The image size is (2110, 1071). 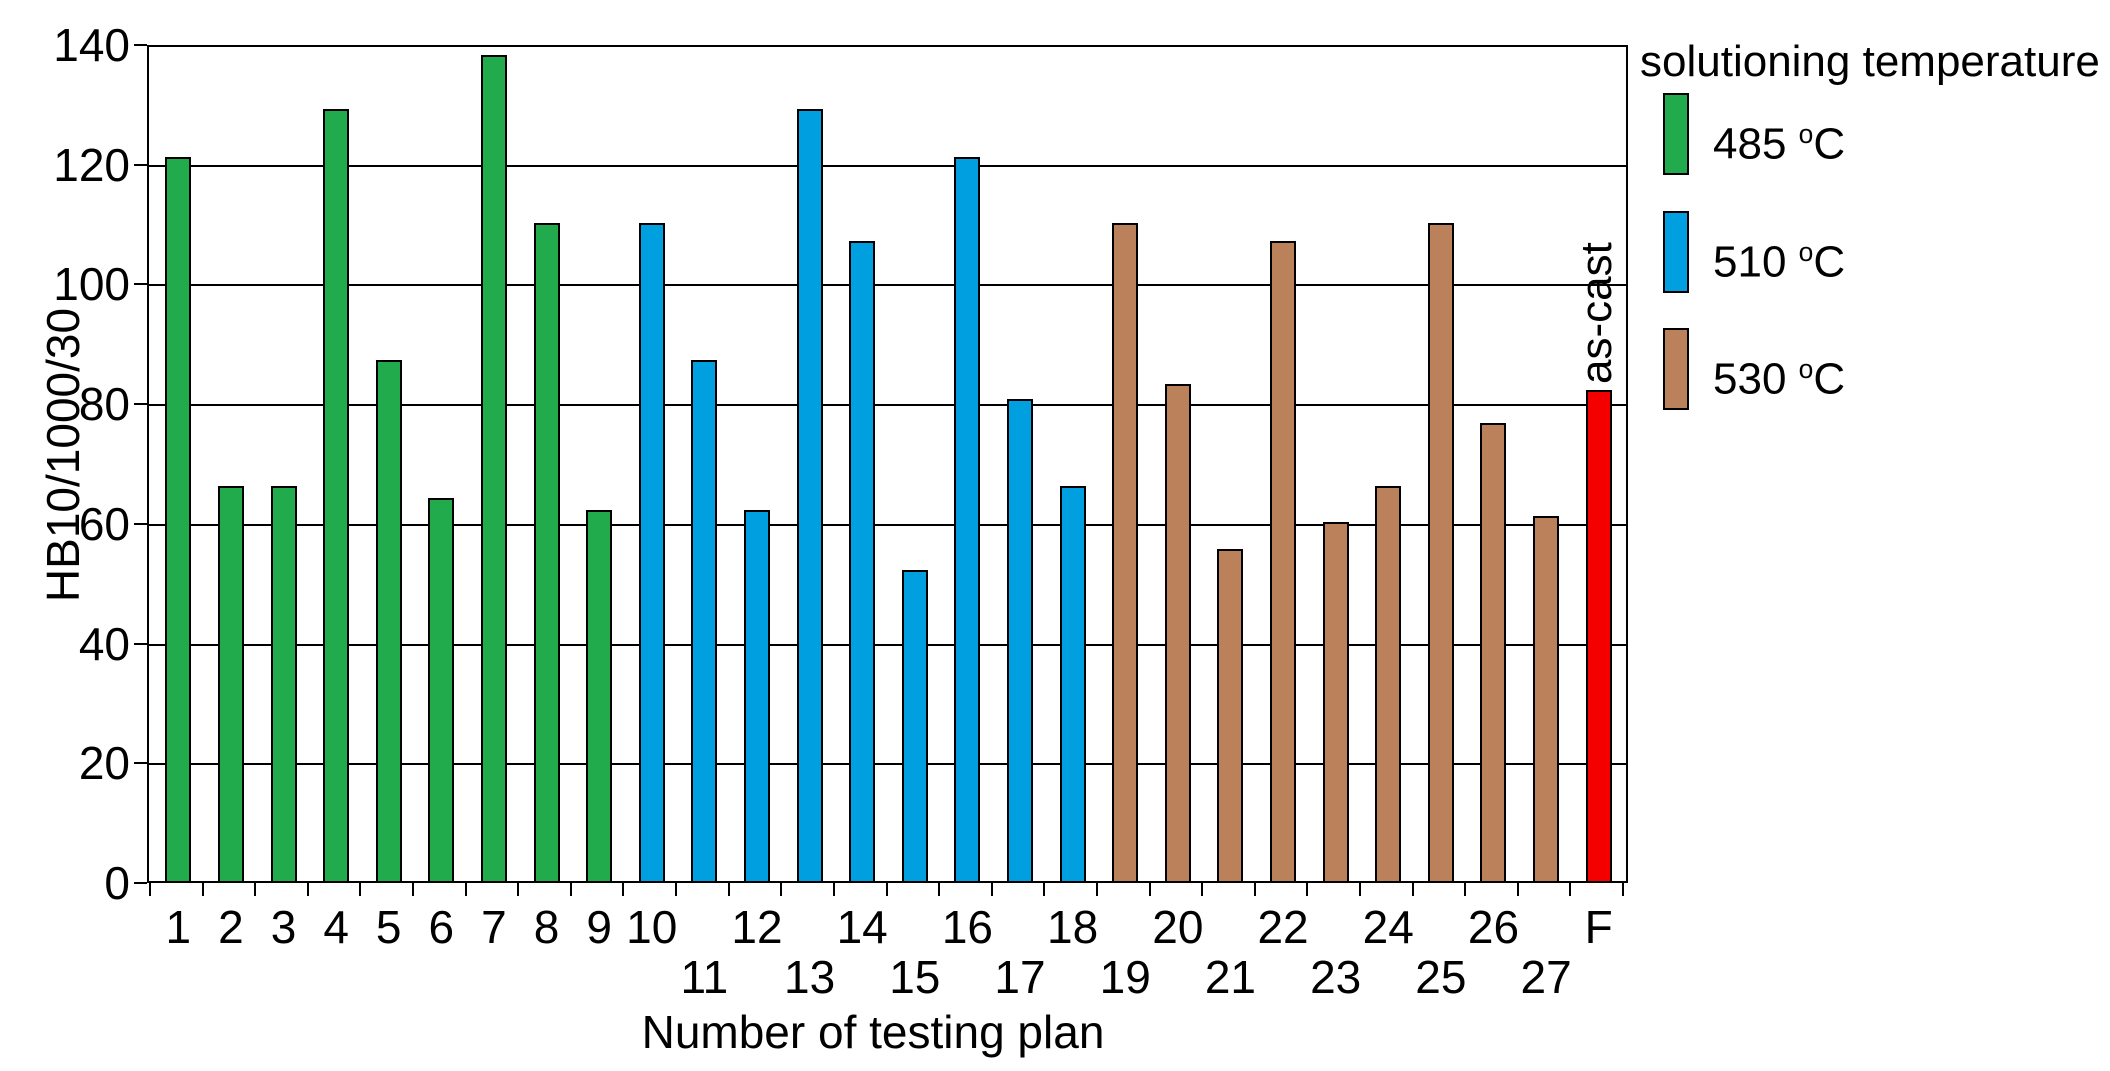 I want to click on y-tick-label-80: 80, so click(x=104, y=404).